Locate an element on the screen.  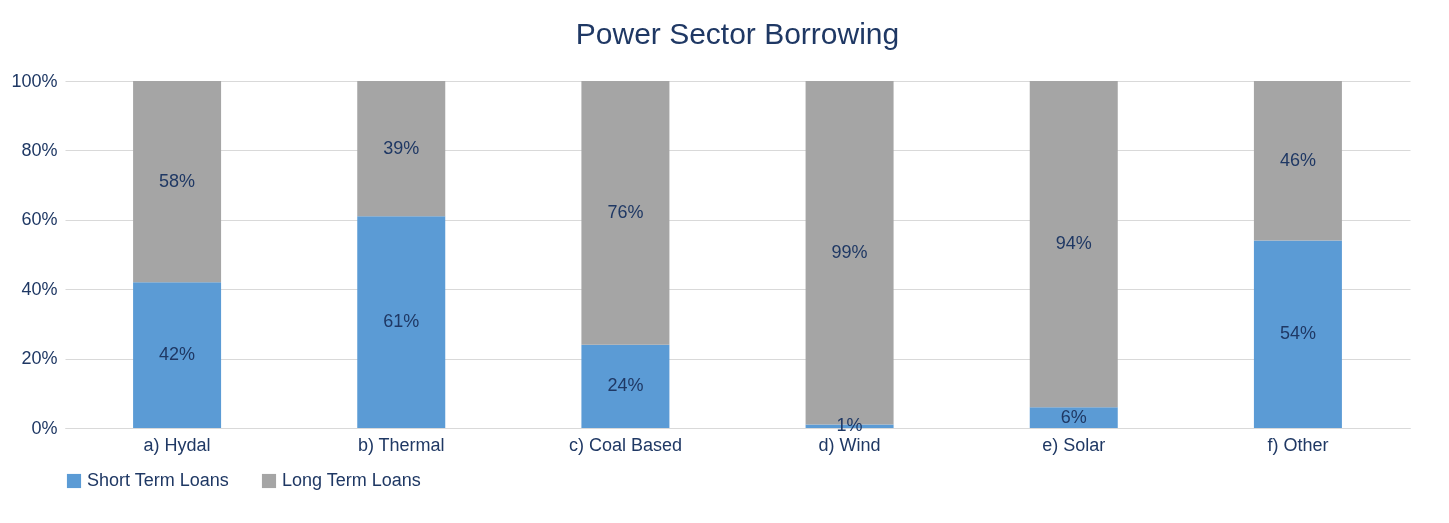
data-label: 6% is located at coordinates (1073, 416).